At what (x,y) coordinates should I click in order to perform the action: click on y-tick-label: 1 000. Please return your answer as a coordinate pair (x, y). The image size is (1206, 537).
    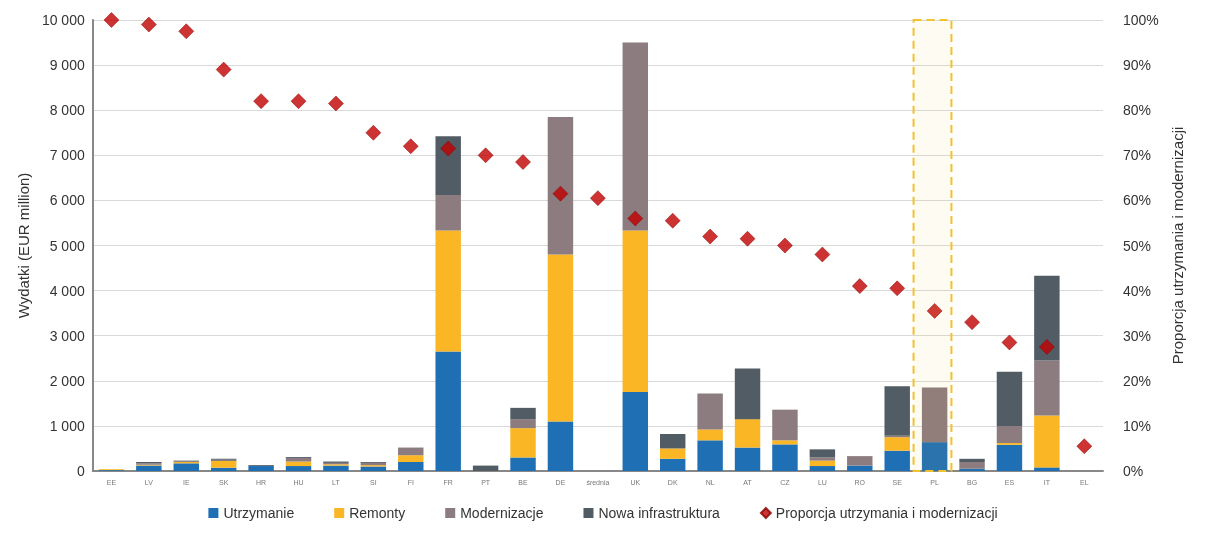
    Looking at the image, I should click on (67, 425).